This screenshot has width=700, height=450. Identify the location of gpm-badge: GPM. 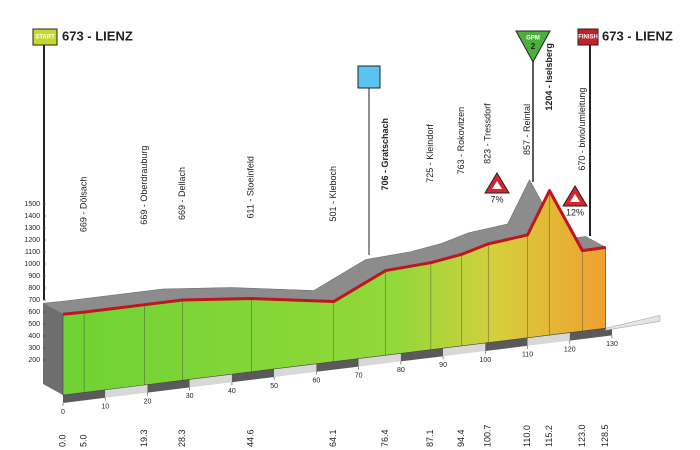
(533, 39).